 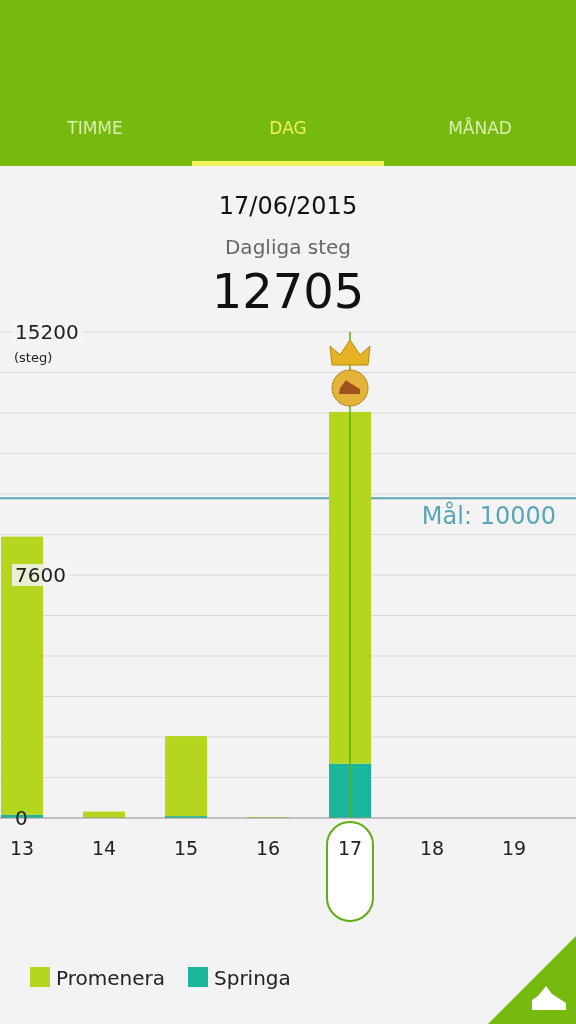 What do you see at coordinates (288, 291) in the screenshot?
I see `text: 12705` at bounding box center [288, 291].